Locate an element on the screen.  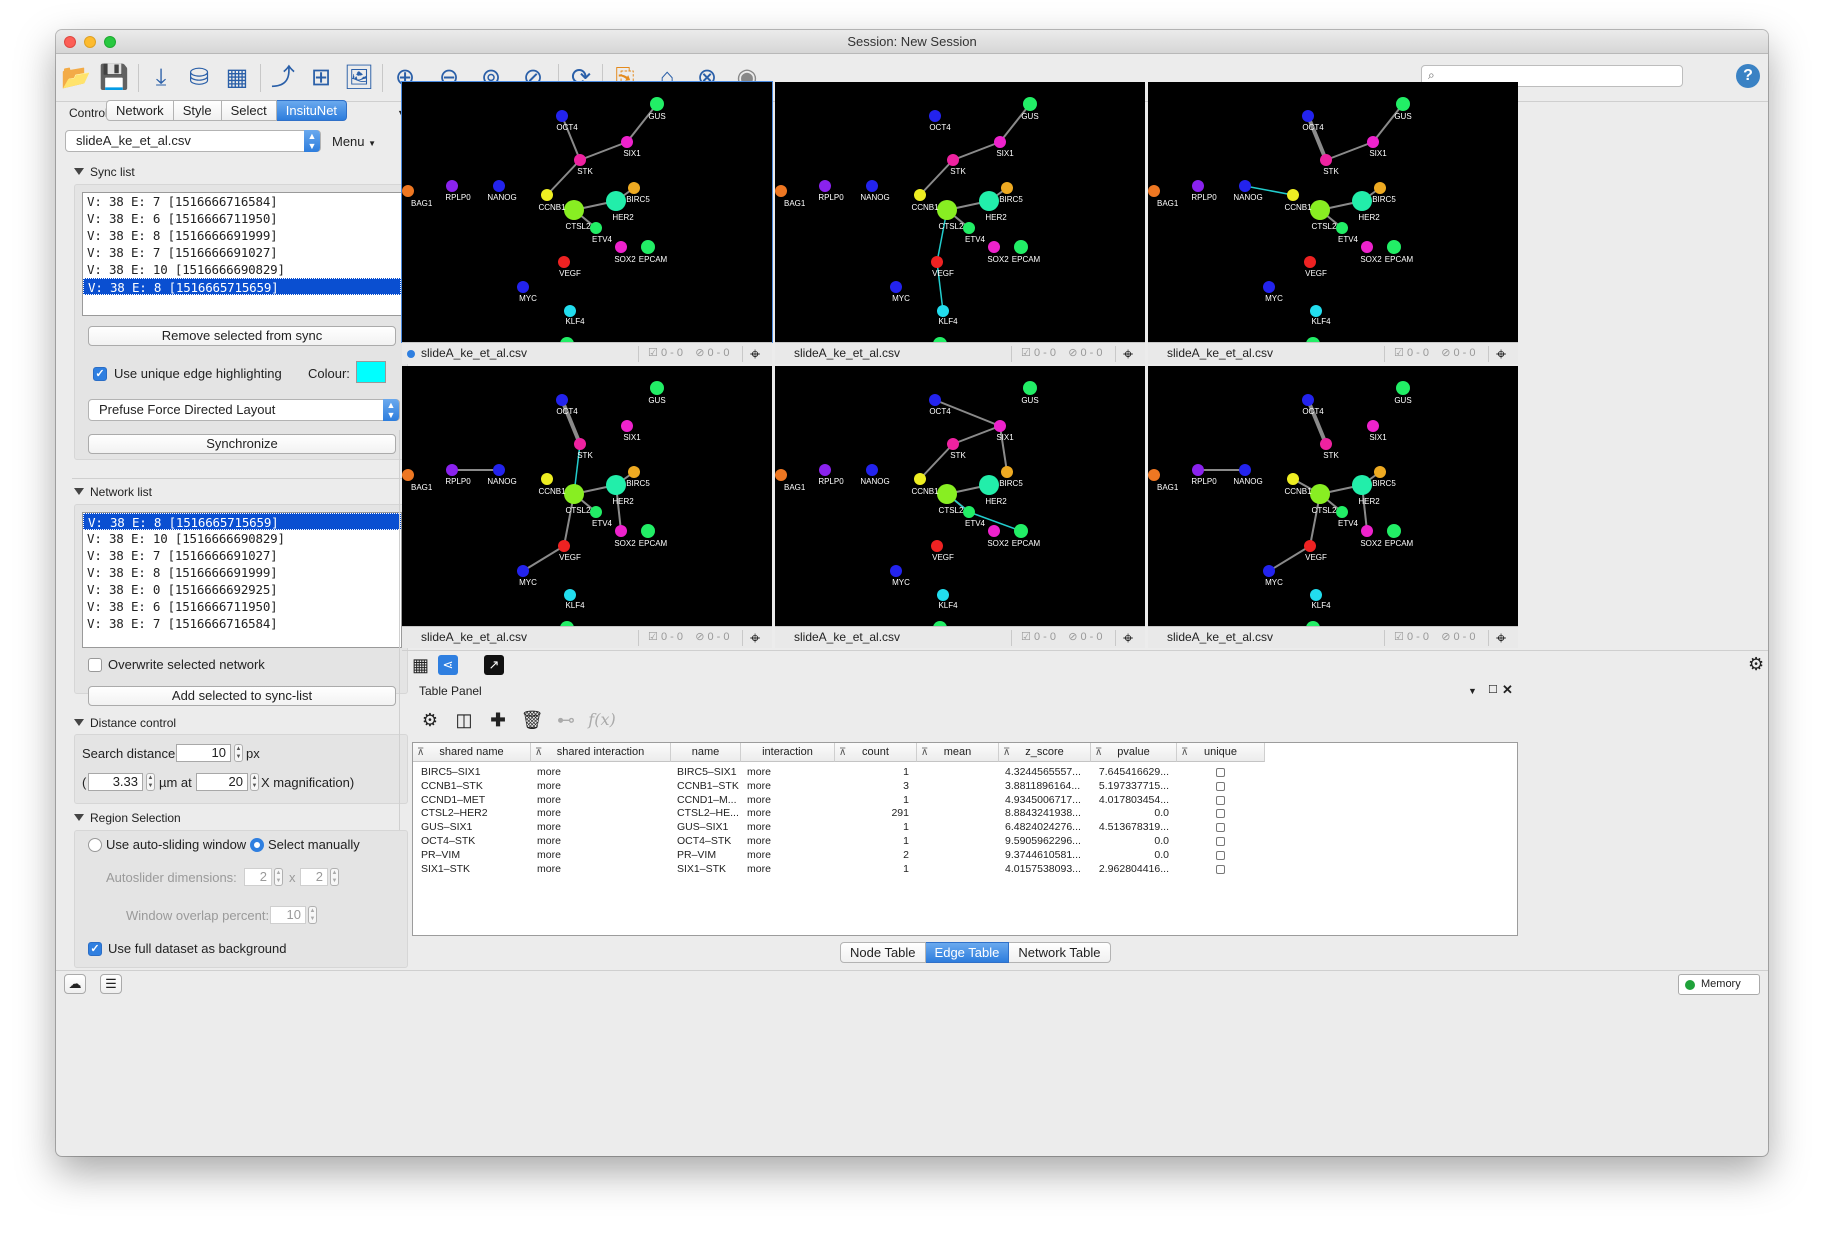
table-cell: BIRC5–SIX1 is located at coordinates (451, 772).